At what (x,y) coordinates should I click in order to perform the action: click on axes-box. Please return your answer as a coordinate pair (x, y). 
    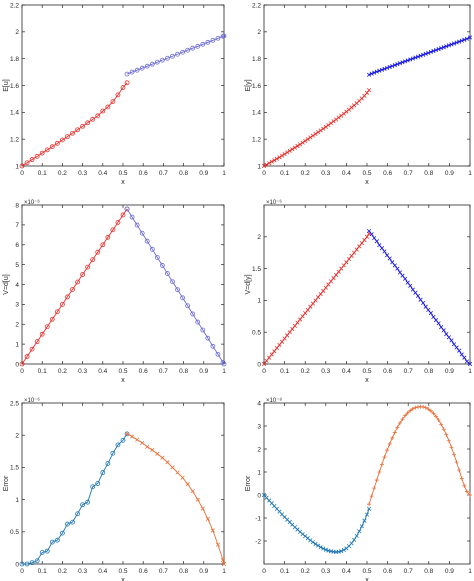
    Looking at the image, I should click on (367, 85).